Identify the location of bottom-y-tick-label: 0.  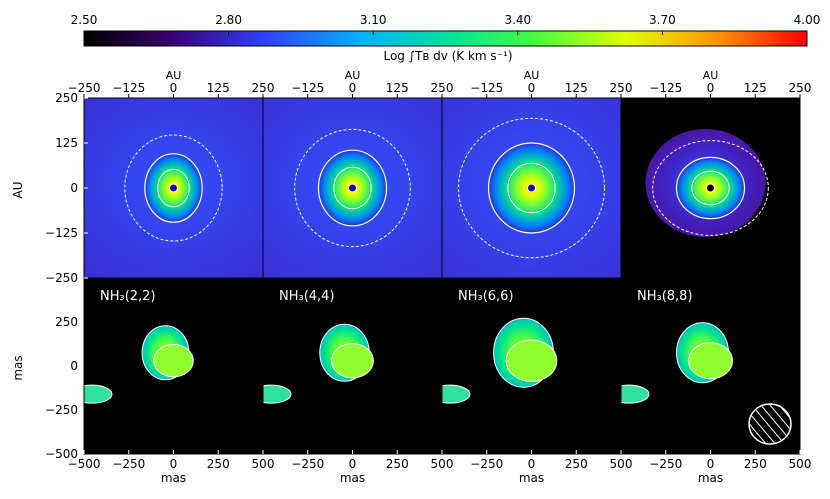
(74, 366).